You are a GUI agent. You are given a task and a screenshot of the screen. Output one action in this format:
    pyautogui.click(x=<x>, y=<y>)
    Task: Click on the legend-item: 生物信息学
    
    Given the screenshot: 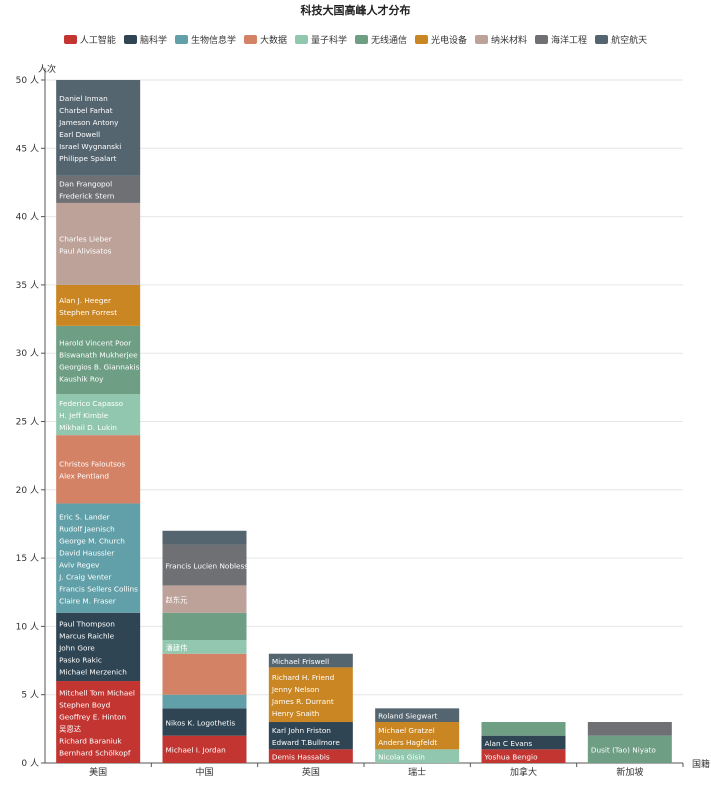 What is the action you would take?
    pyautogui.click(x=205, y=39)
    